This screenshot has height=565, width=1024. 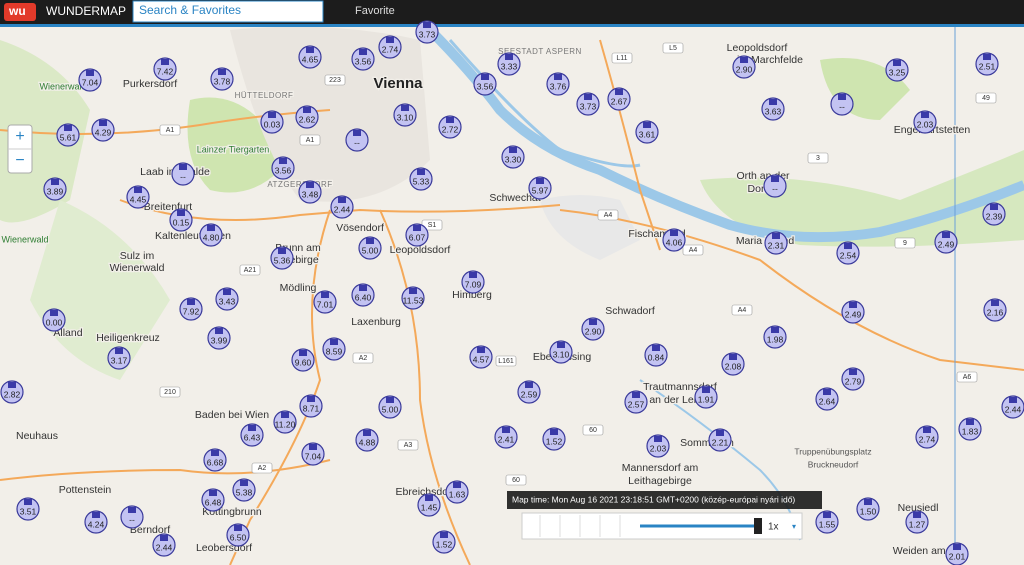 I want to click on station-value: 6.40, so click(x=363, y=297).